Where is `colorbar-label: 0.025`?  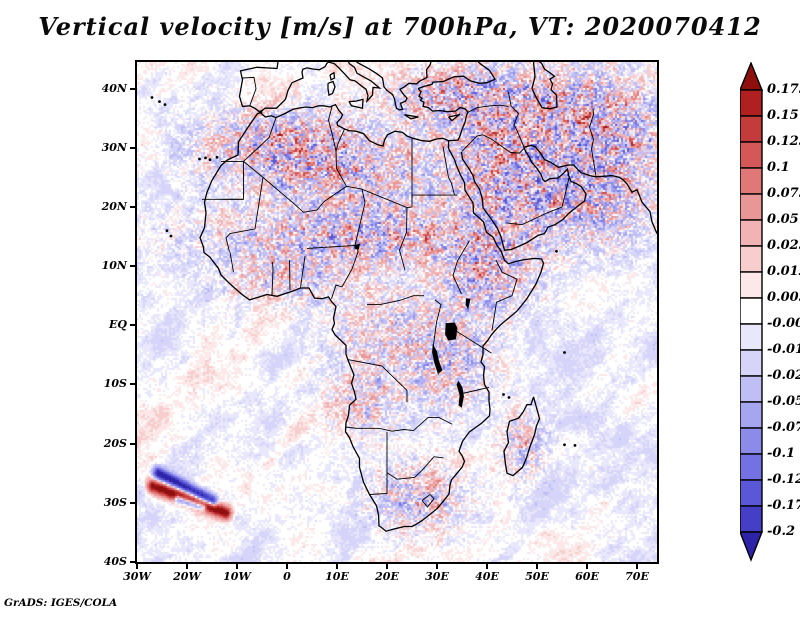 colorbar-label: 0.025 is located at coordinates (783, 245).